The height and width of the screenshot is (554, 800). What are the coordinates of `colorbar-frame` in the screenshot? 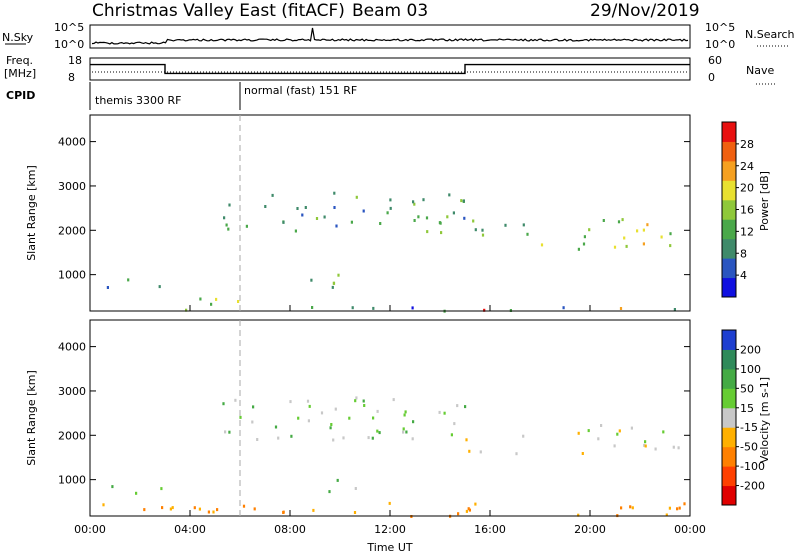 It's located at (729, 417).